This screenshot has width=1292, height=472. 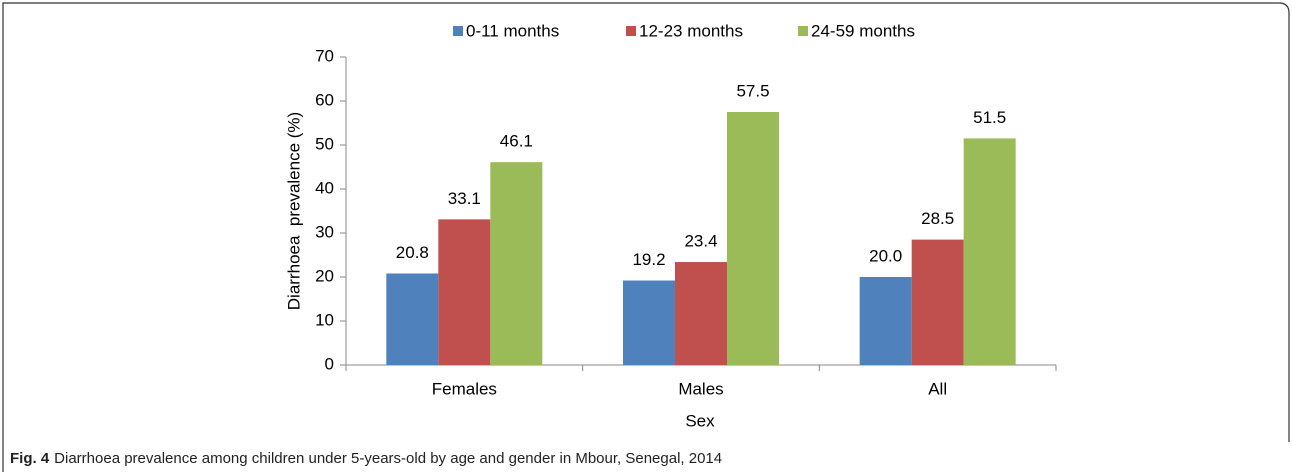 What do you see at coordinates (516, 141) in the screenshot?
I see `data-label: 46.1` at bounding box center [516, 141].